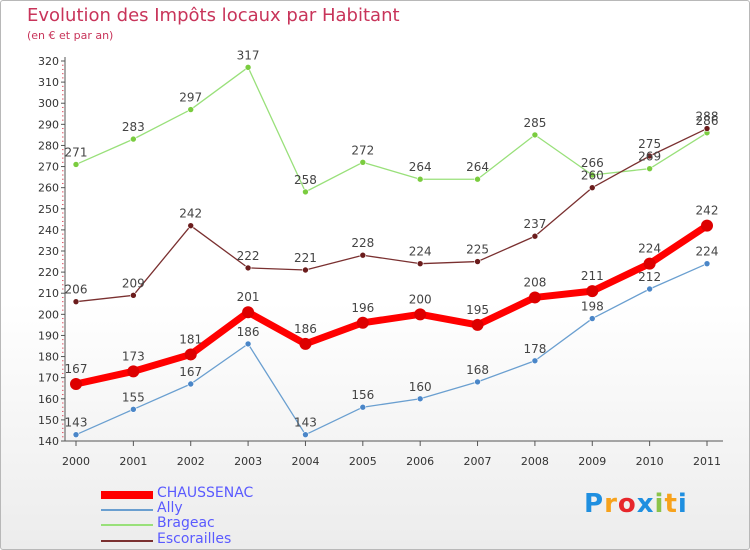 Image resolution: width=750 pixels, height=550 pixels. I want to click on logo-letter: o, so click(627, 504).